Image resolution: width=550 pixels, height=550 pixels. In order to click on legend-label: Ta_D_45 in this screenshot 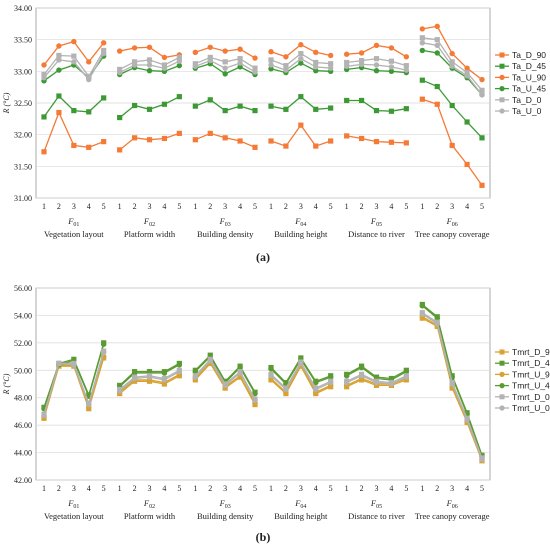, I will do `click(529, 66)`.